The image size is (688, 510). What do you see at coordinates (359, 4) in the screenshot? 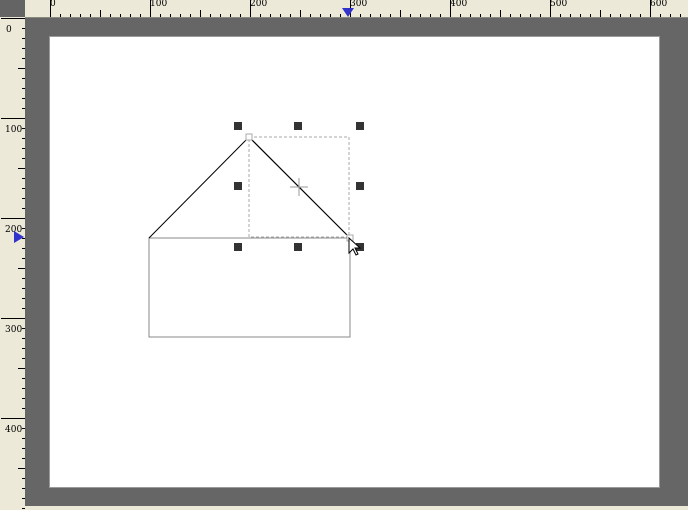
I see `ruler-top-label-300: 300` at bounding box center [359, 4].